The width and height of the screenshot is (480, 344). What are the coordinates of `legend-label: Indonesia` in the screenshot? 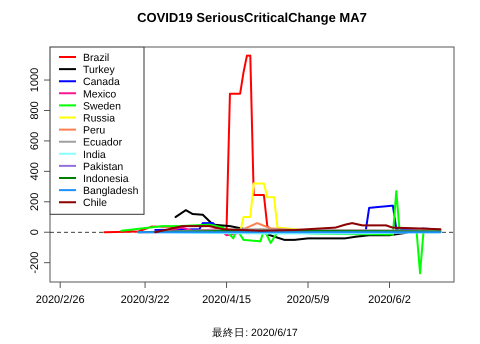 It's located at (106, 179).